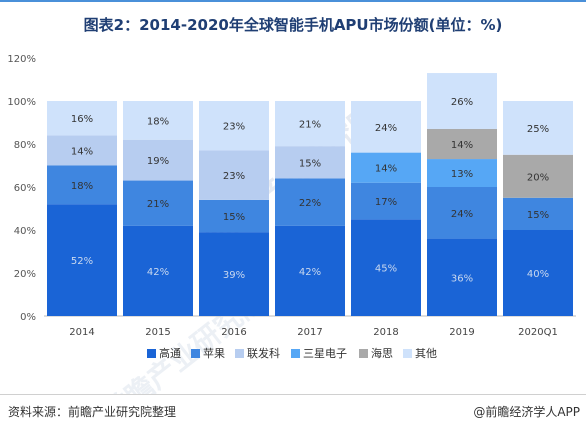 This screenshot has width=586, height=427. Describe the element at coordinates (21, 102) in the screenshot. I see `y-tick-label: 100%` at that location.